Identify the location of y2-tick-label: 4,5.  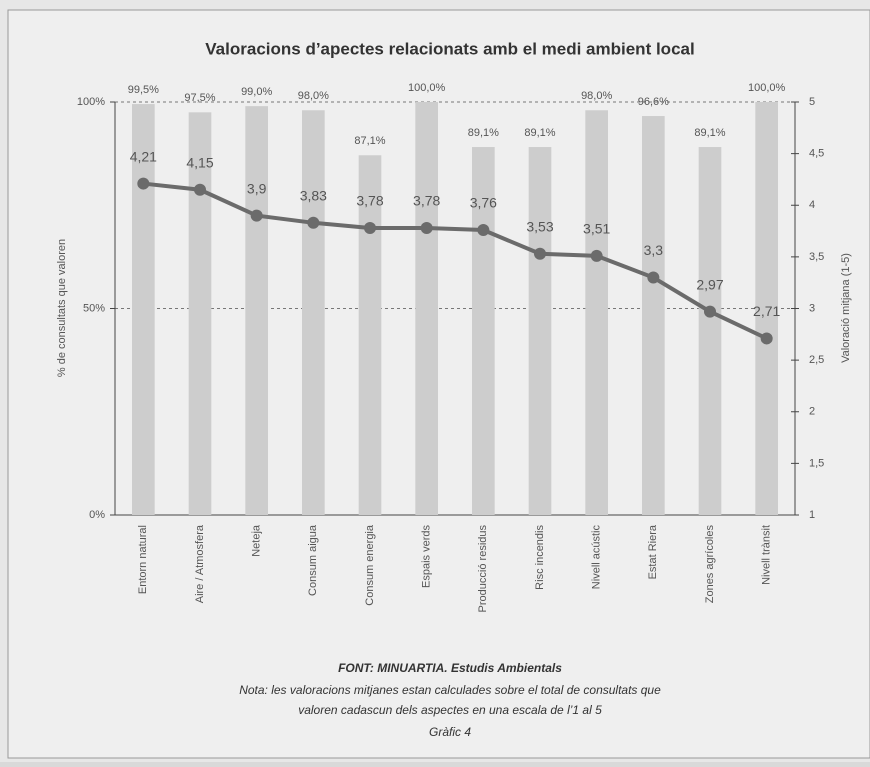
(816, 154).